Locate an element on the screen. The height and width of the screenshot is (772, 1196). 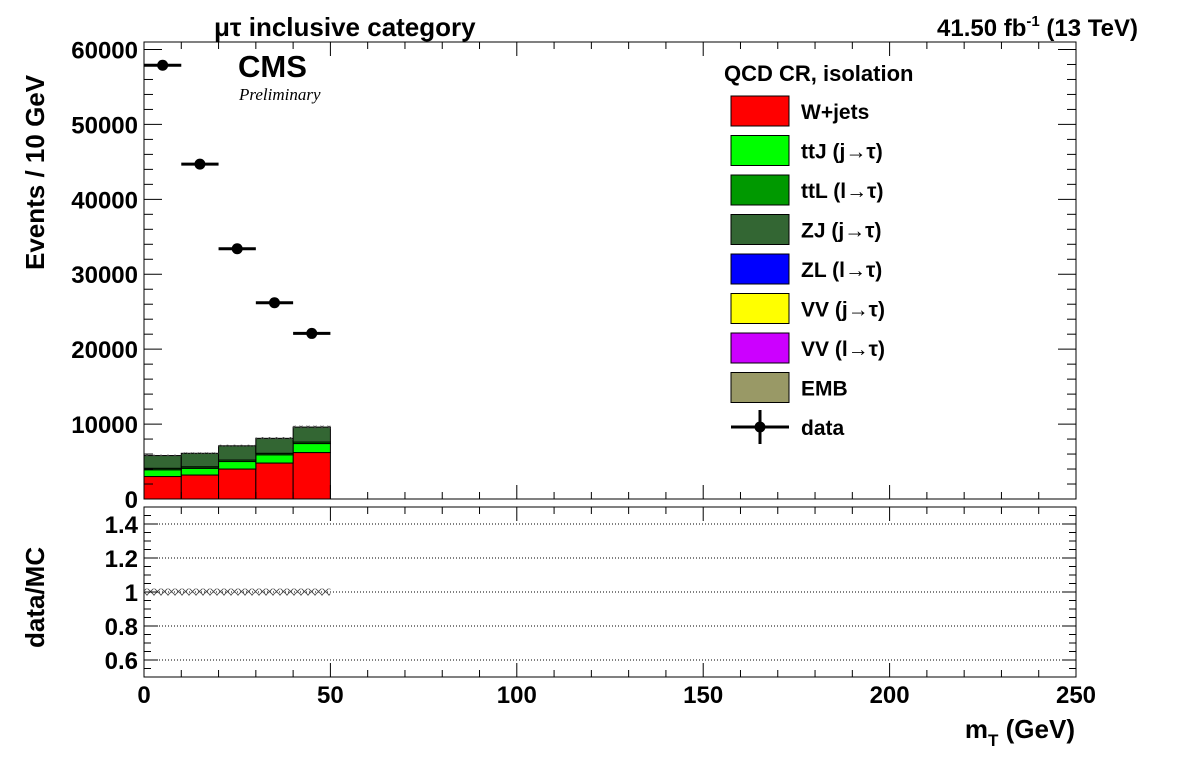
legend-label-ttl-l-: ttL (l→τ) is located at coordinates (842, 191).